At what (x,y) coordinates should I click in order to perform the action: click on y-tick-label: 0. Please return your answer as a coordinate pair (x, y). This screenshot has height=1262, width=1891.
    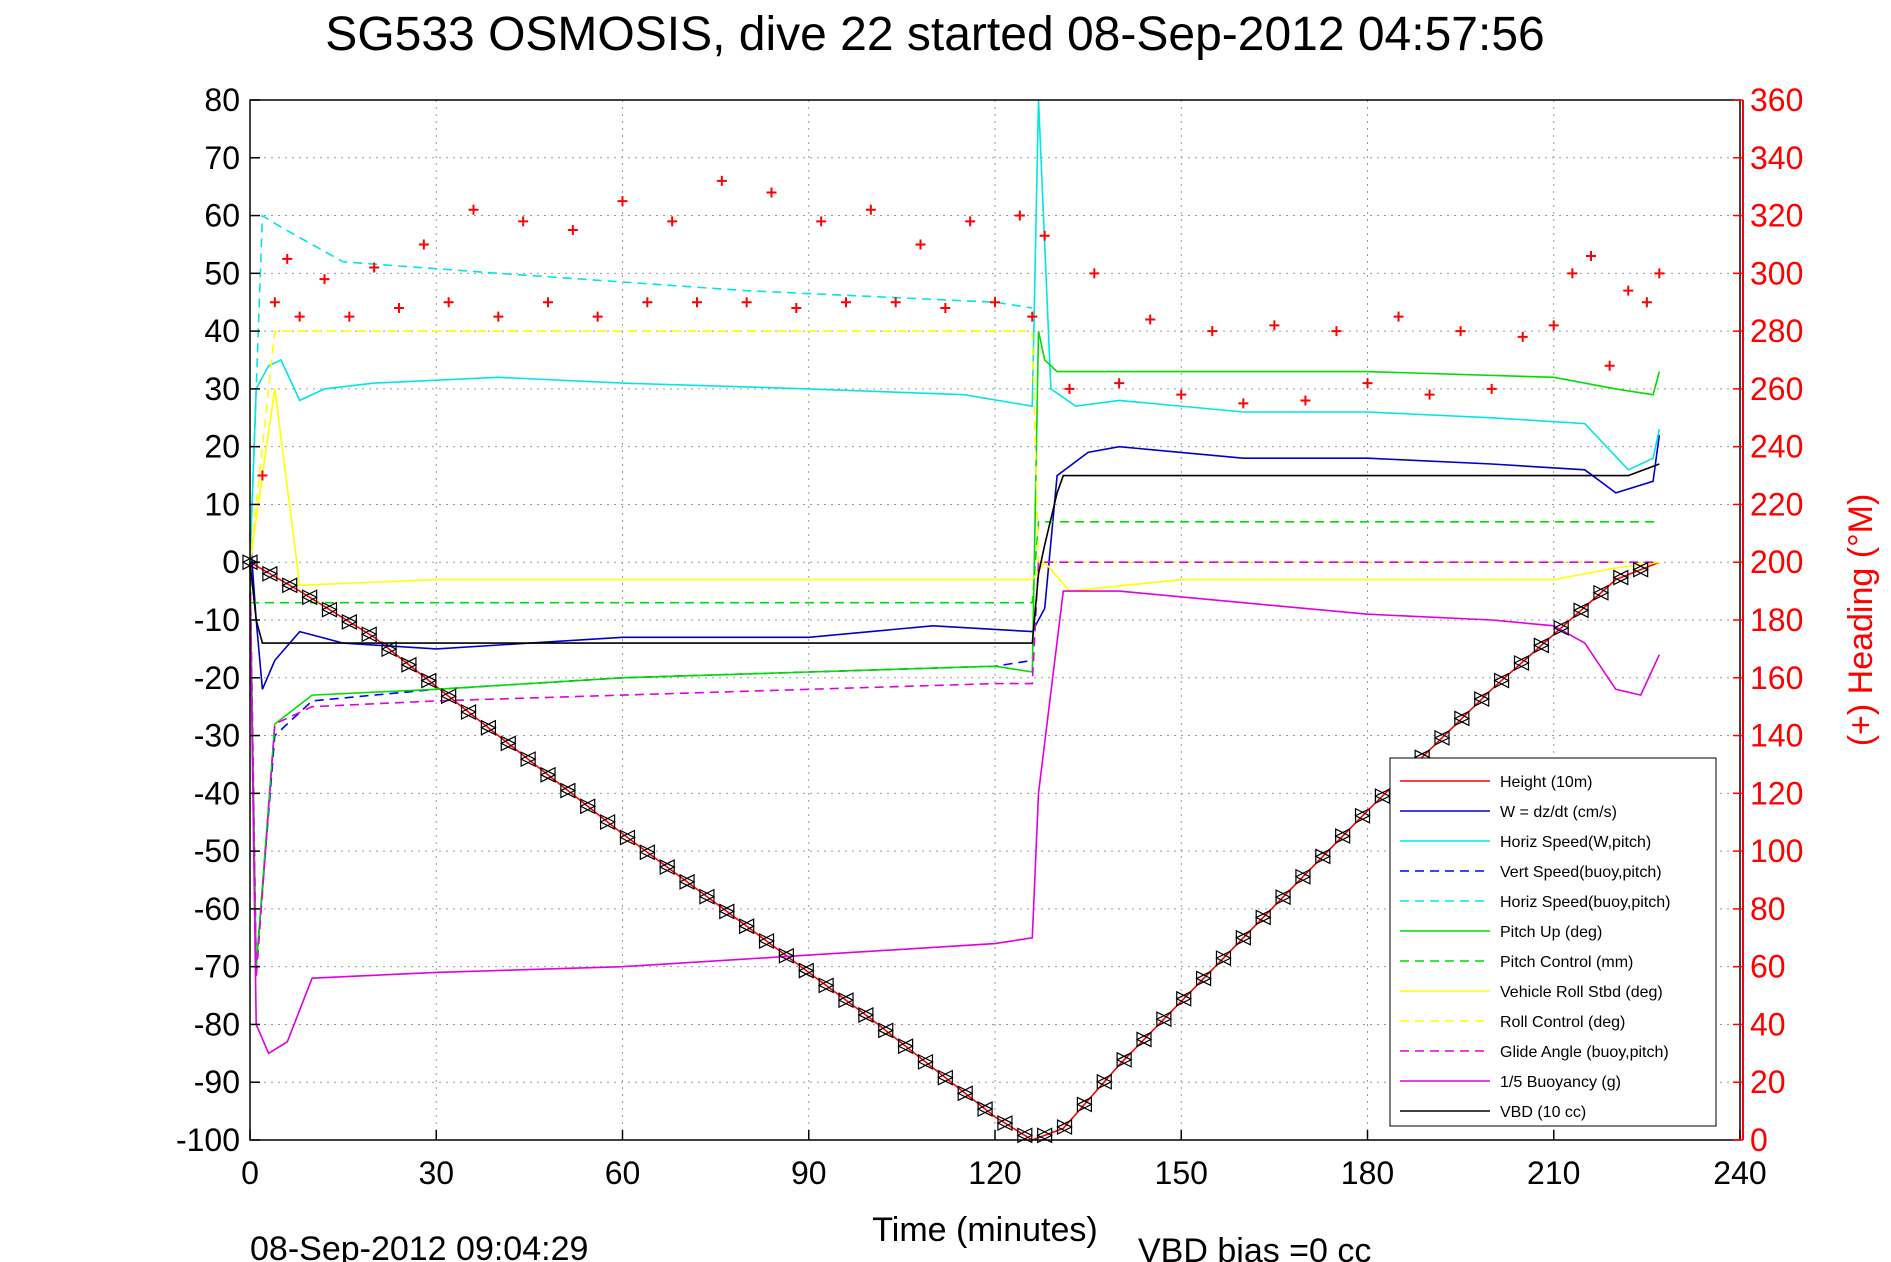
    Looking at the image, I should click on (231, 562).